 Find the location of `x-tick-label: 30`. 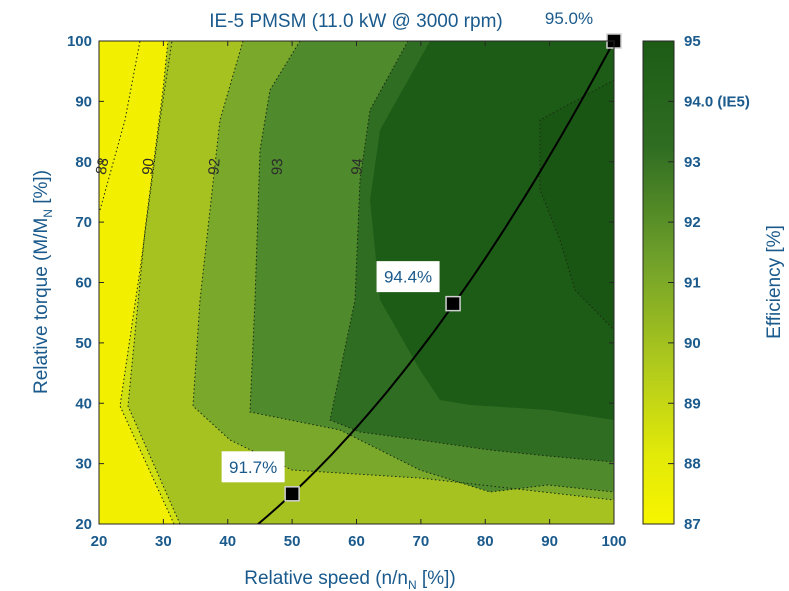

x-tick-label: 30 is located at coordinates (163, 541).